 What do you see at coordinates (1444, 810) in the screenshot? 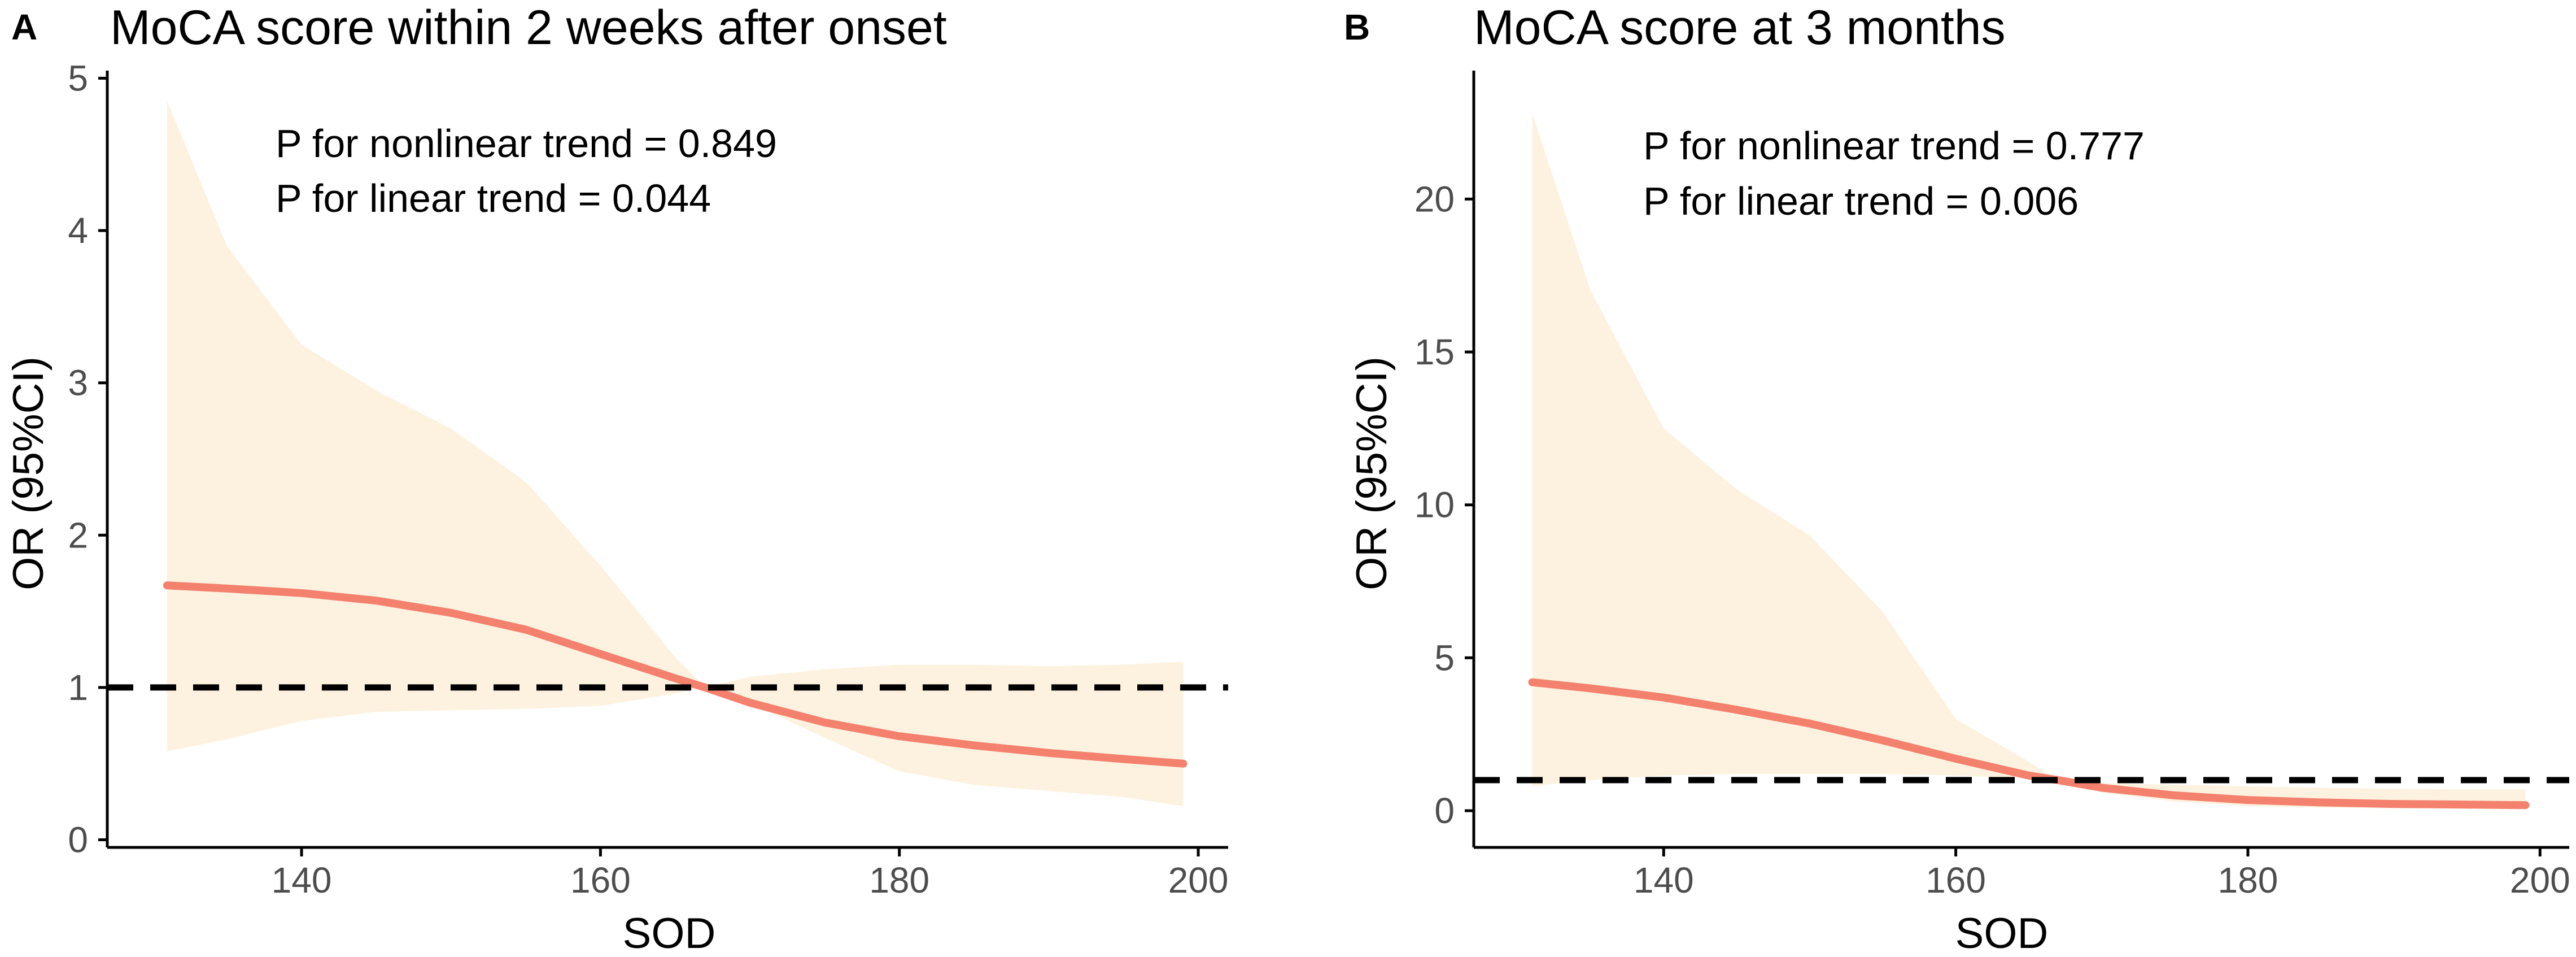
I see `panel-b-y-tick-label: 0` at bounding box center [1444, 810].